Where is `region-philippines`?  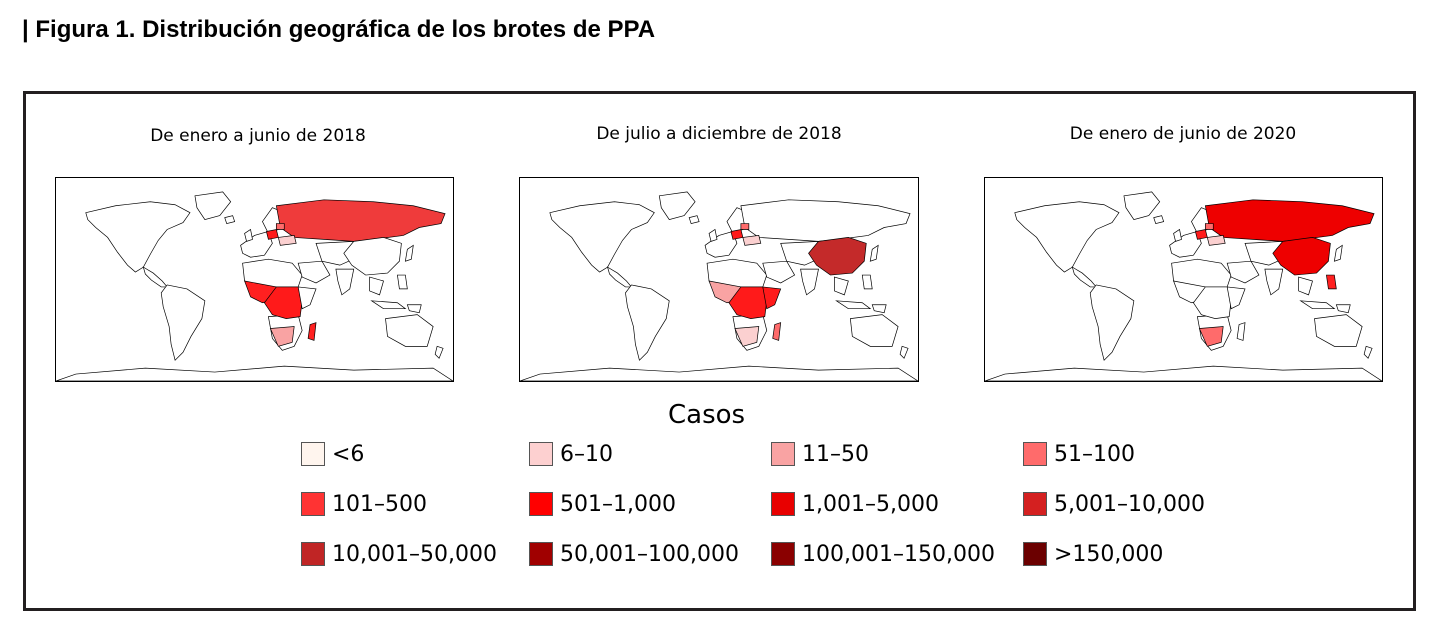
region-philippines is located at coordinates (402, 282).